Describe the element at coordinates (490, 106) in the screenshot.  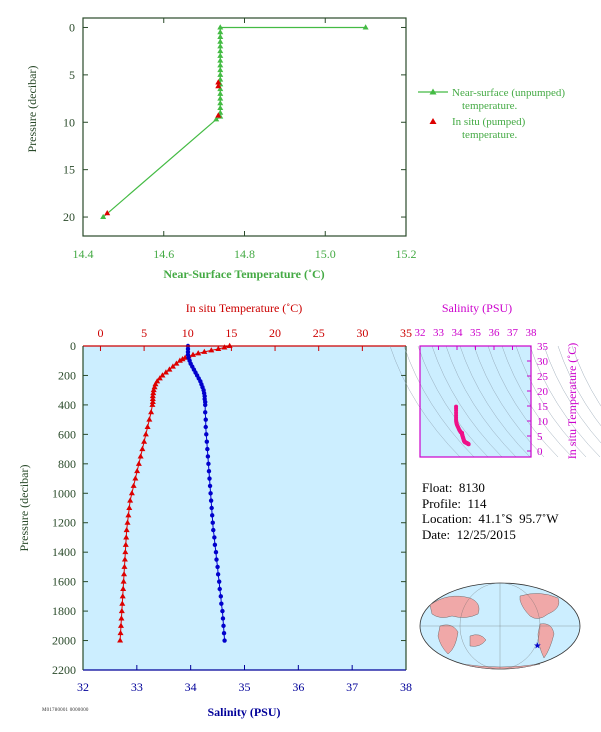
I see `legend-label-unpumped-2: temperature.` at that location.